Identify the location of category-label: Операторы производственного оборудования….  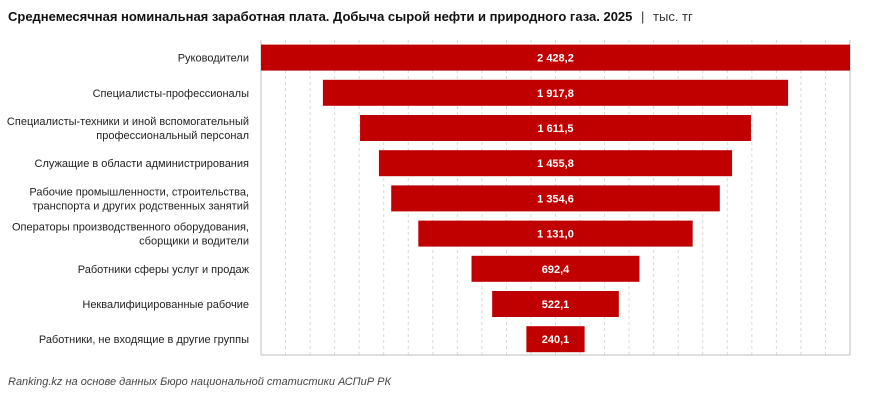
(130, 235).